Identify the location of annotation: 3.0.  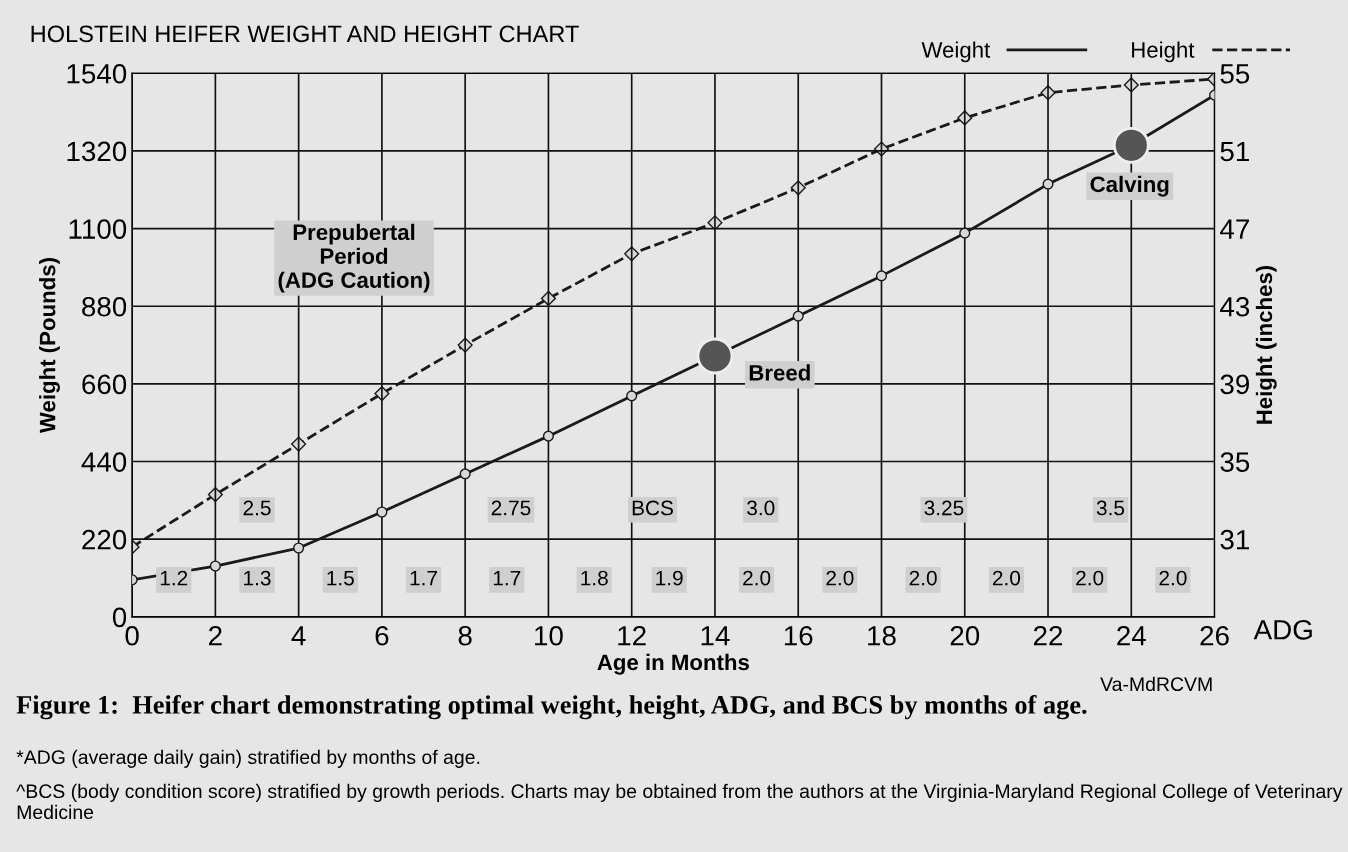
(761, 508).